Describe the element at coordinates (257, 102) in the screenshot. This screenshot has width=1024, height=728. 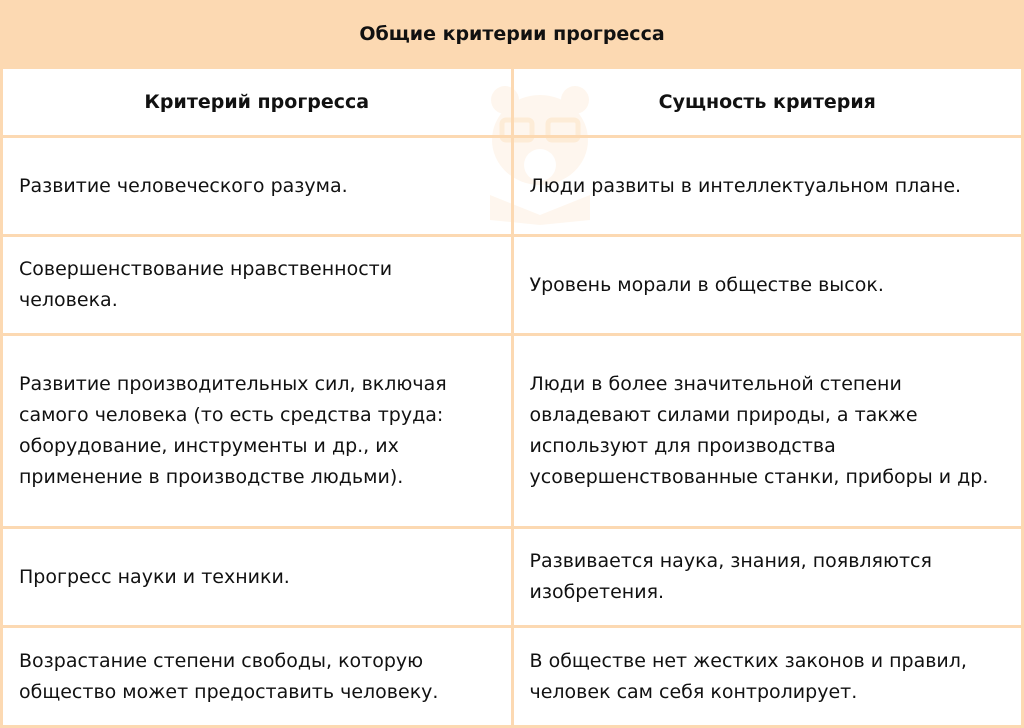
I see `column-header-criterion: Критерий прогресса` at that location.